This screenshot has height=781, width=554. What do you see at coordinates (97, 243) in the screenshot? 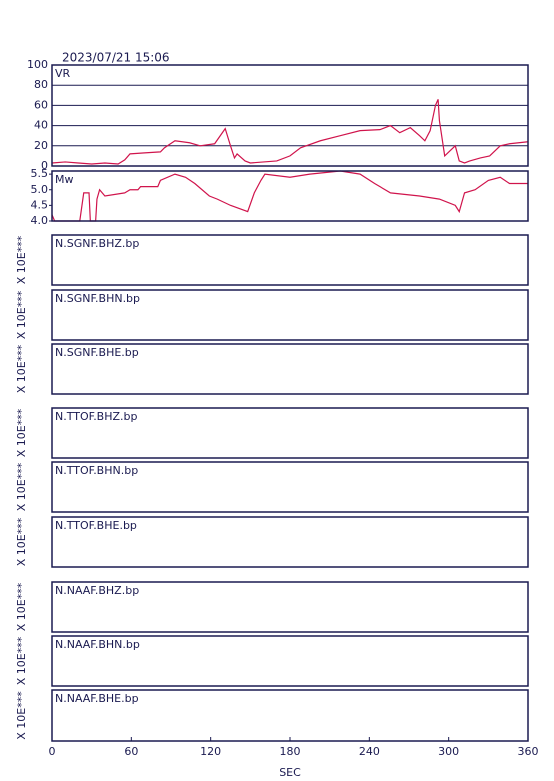
I see `panel-label: N.SGNF.BHZ.bp` at bounding box center [97, 243].